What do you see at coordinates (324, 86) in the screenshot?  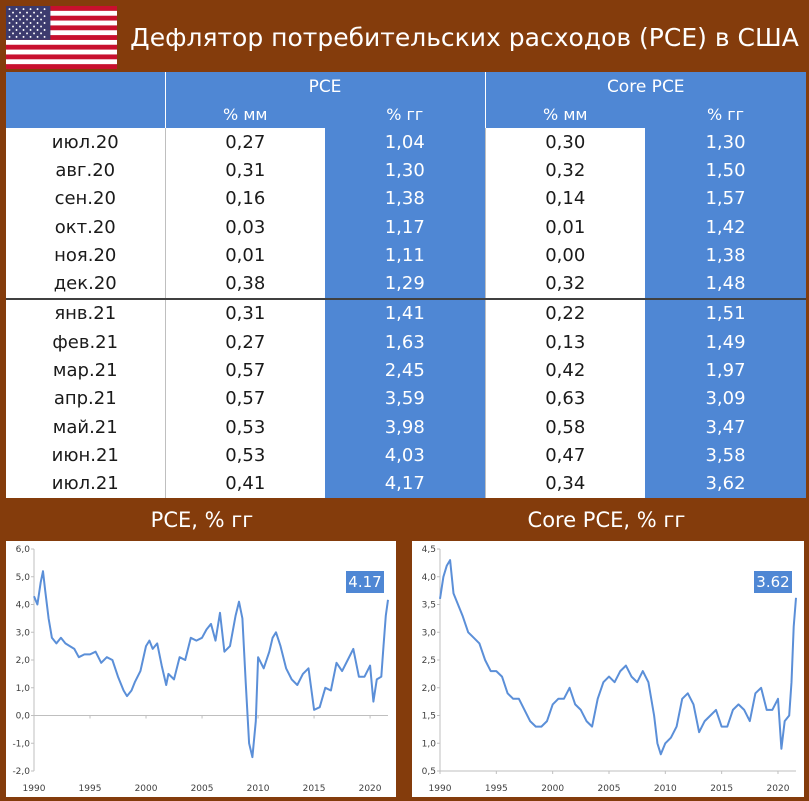 I see `group-header-pce: PCE` at bounding box center [324, 86].